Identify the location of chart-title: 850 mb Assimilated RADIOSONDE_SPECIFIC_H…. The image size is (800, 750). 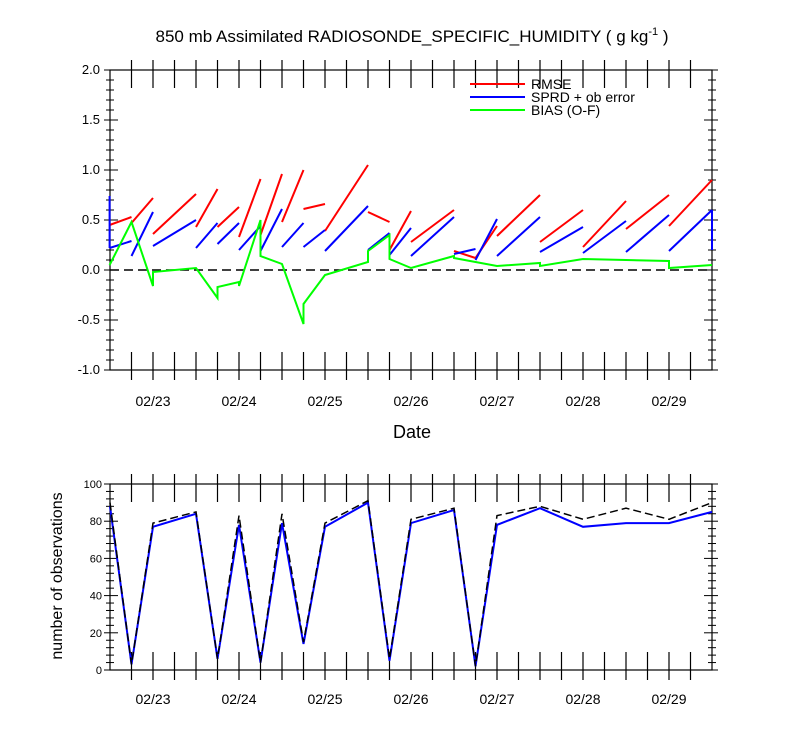
(412, 36).